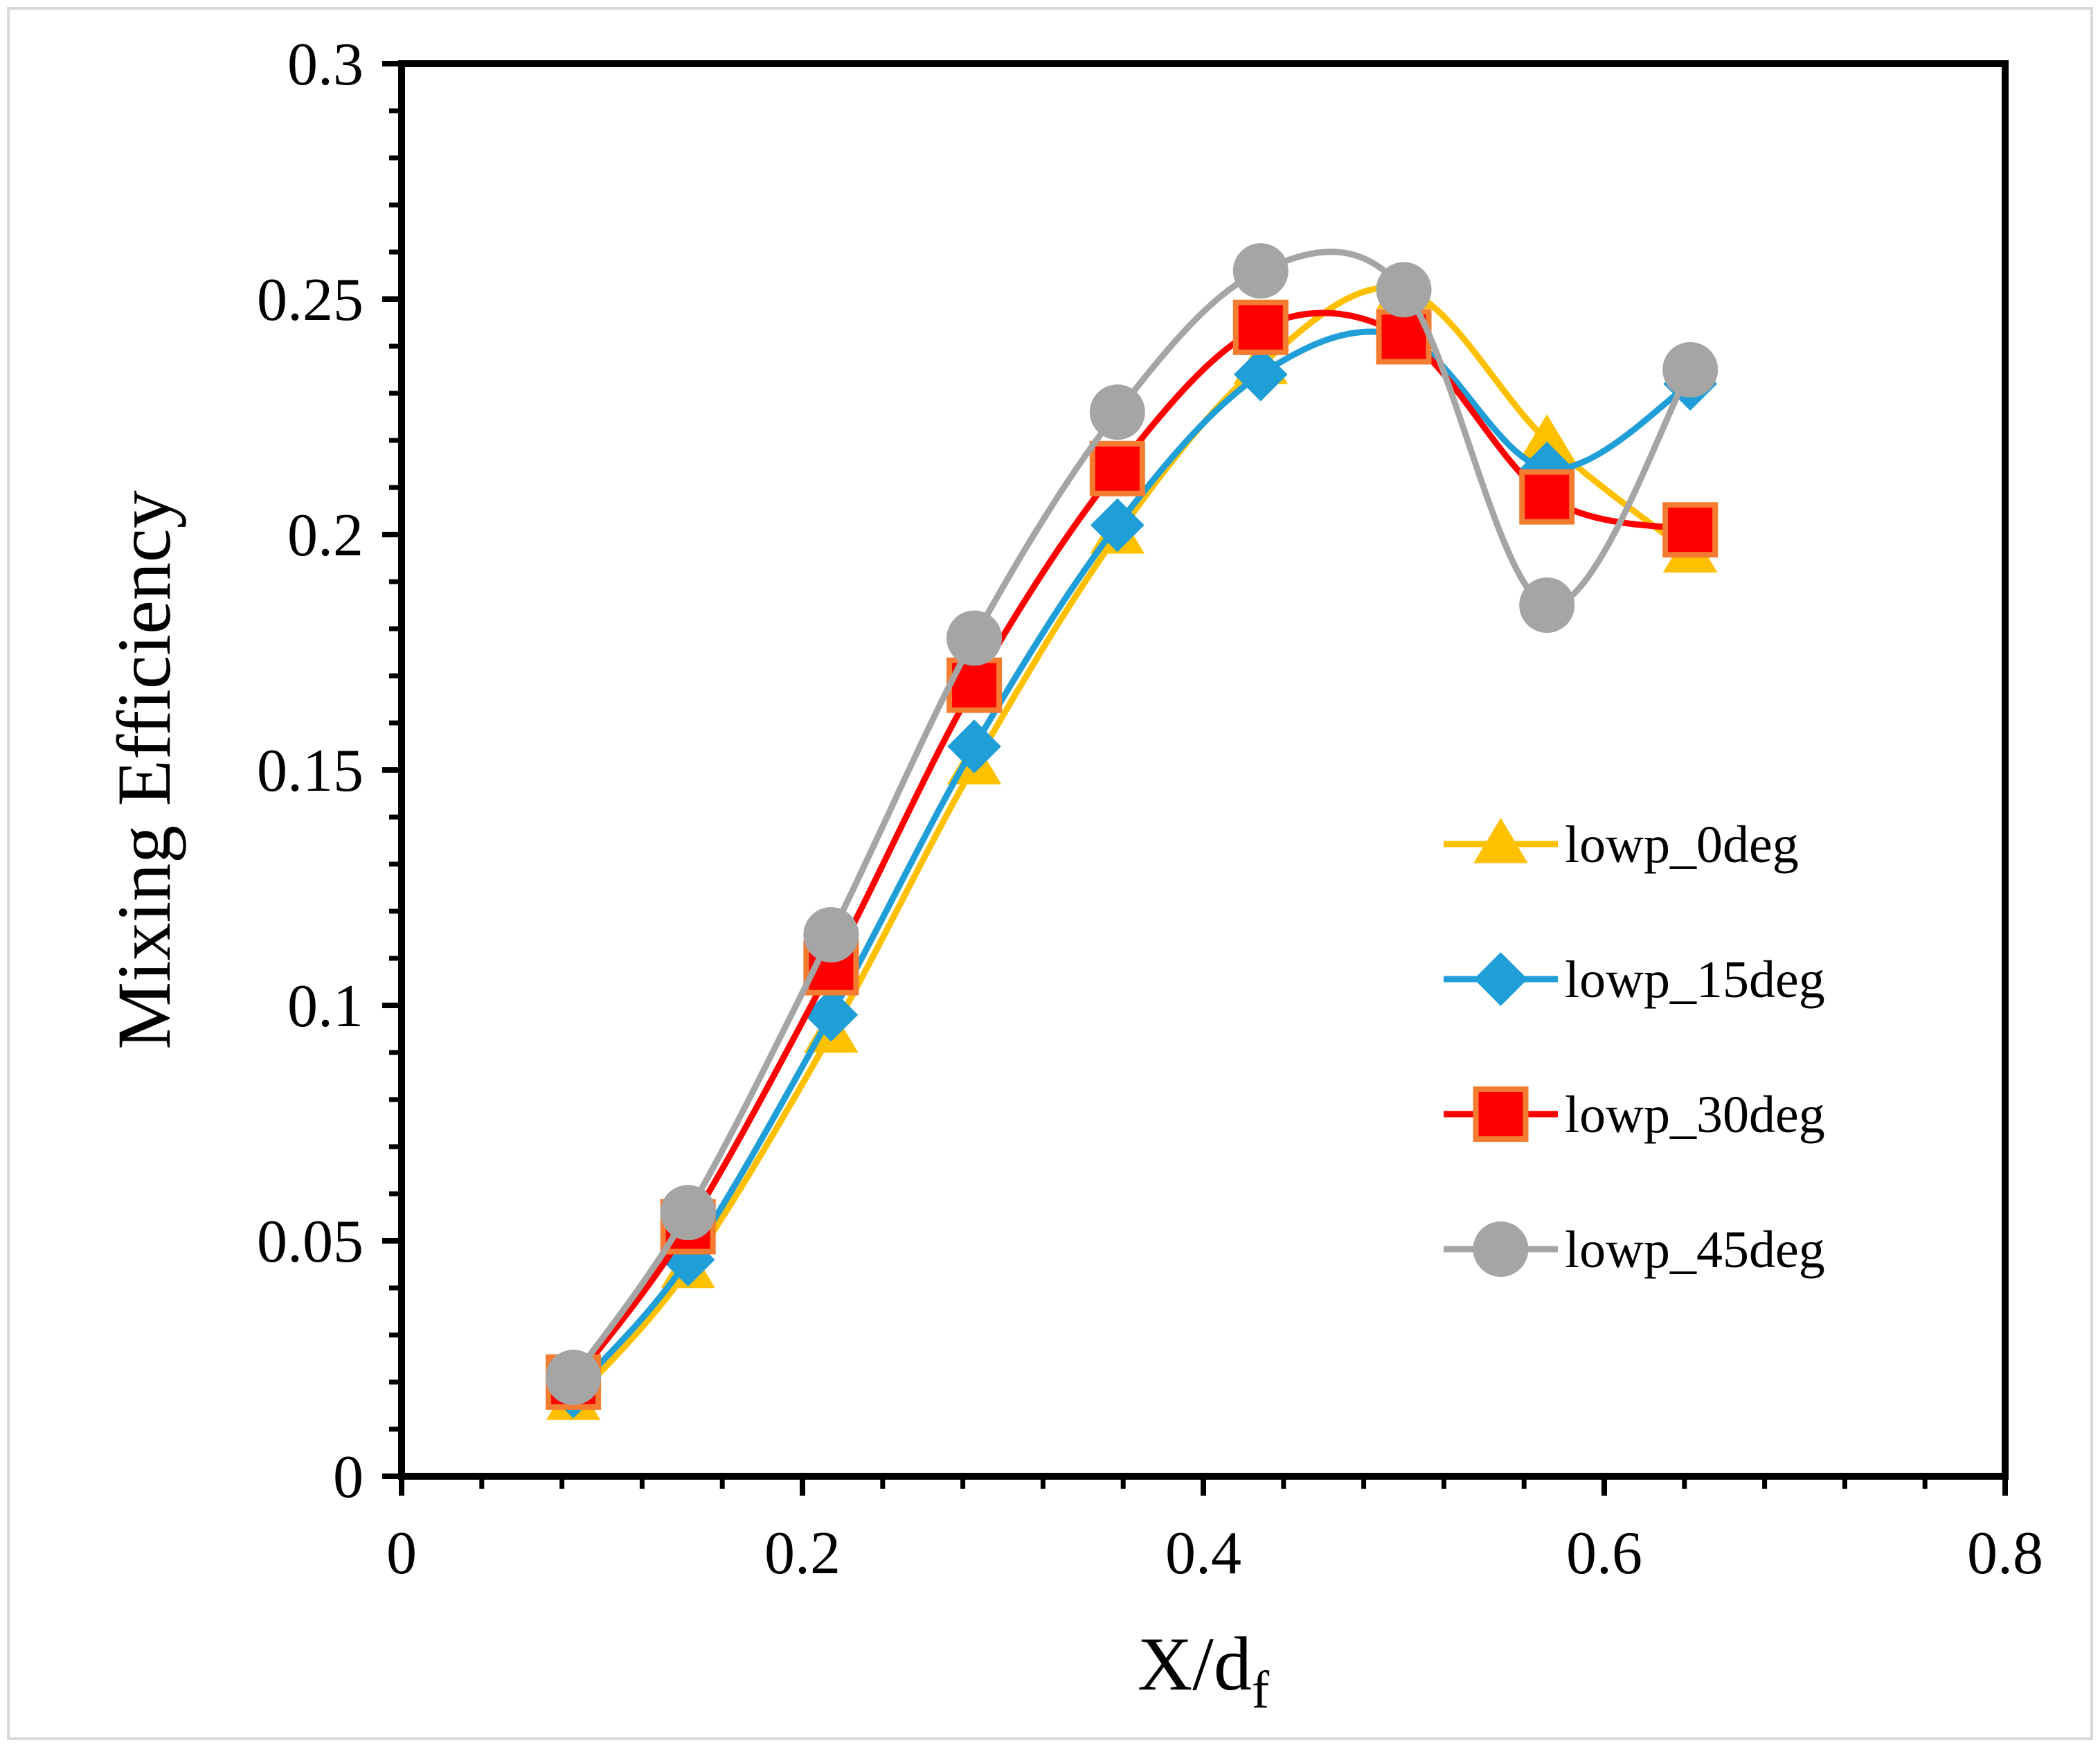 Image resolution: width=2100 pixels, height=1747 pixels. Describe the element at coordinates (349, 1477) in the screenshot. I see `y-tick-label: 0` at that location.